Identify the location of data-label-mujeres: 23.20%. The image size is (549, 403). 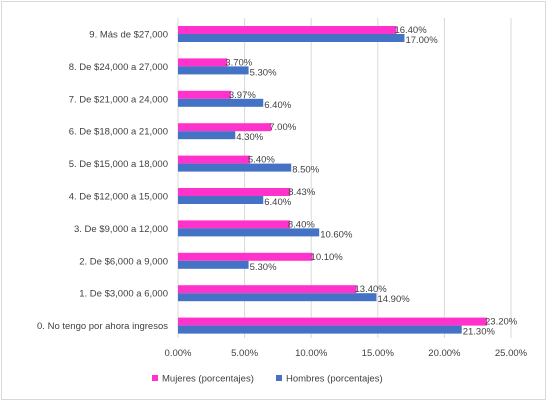
(501, 322).